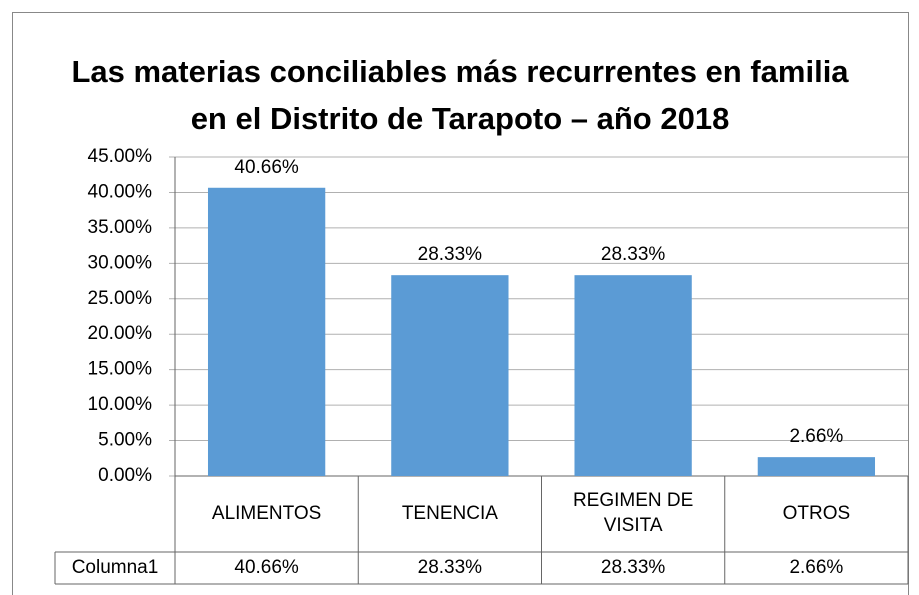 This screenshot has height=595, width=919. What do you see at coordinates (125, 440) in the screenshot?
I see `y-tick-label: 5.00%` at bounding box center [125, 440].